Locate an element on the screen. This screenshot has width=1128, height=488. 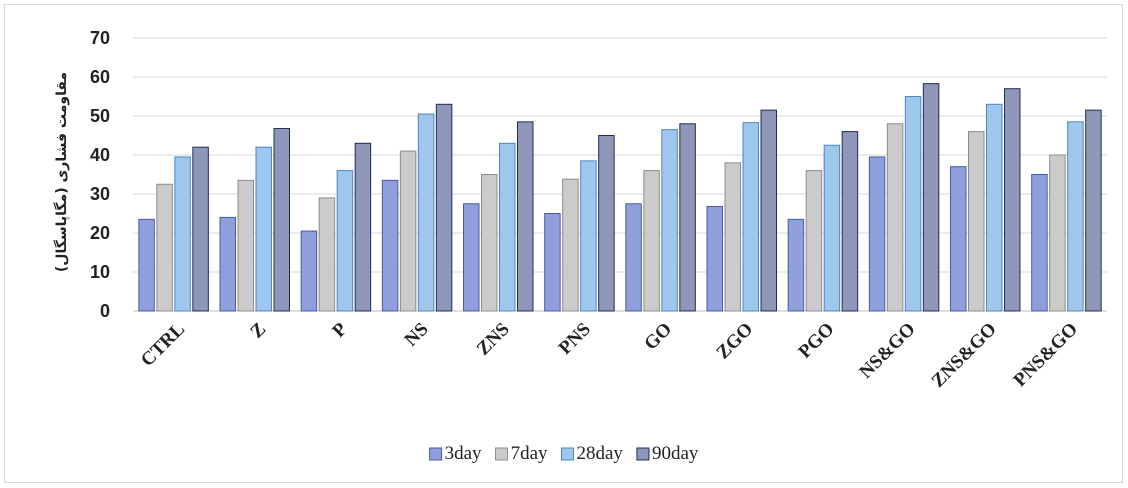
x-tick-label: PNS&GO is located at coordinates (1046, 355).